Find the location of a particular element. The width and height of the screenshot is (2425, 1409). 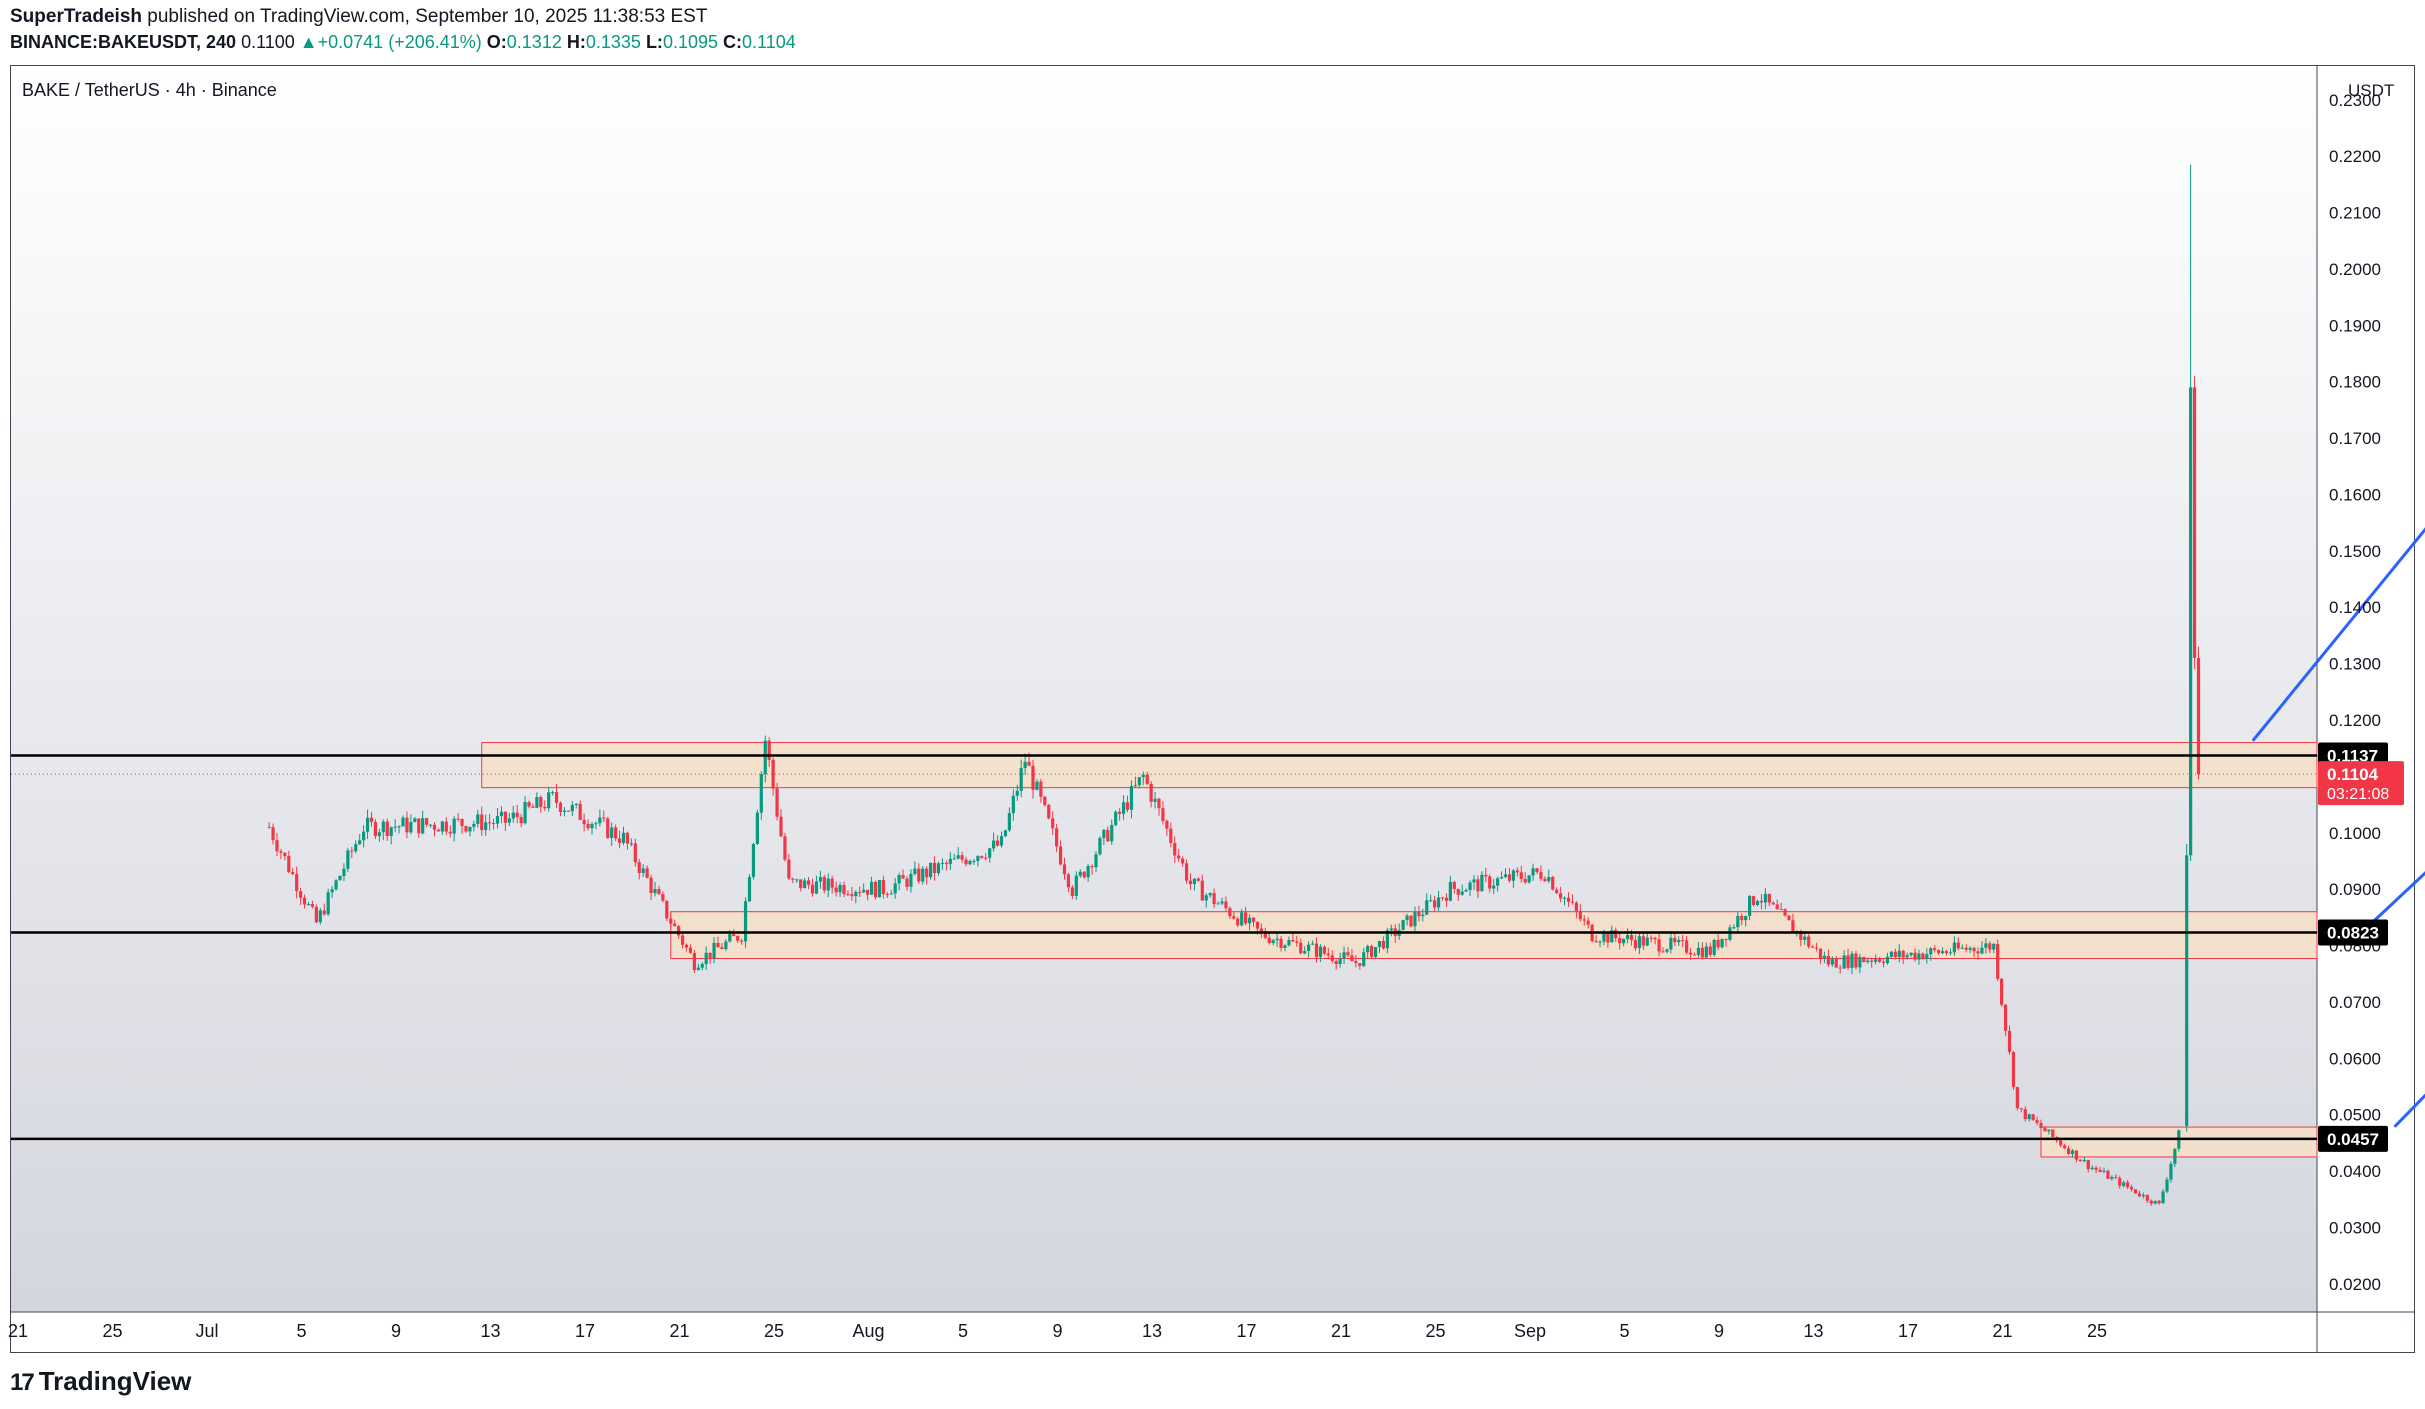

author-name: SuperTradeish is located at coordinates (76, 16).